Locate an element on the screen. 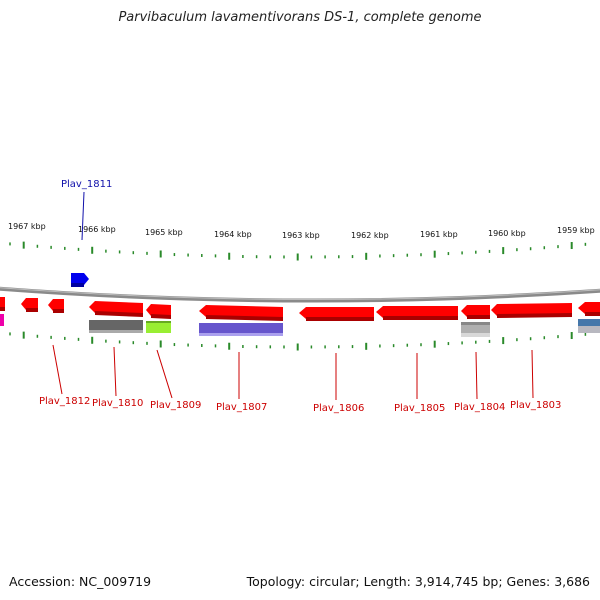 The height and width of the screenshot is (600, 600). genome-backbone is located at coordinates (300, 294).